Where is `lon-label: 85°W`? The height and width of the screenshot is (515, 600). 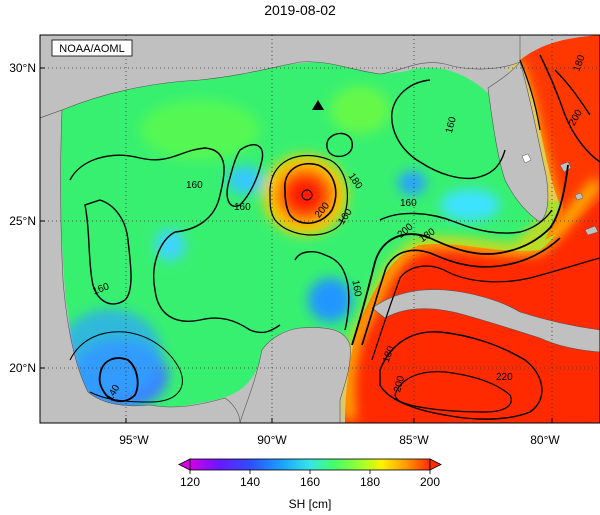 lon-label: 85°W is located at coordinates (414, 440).